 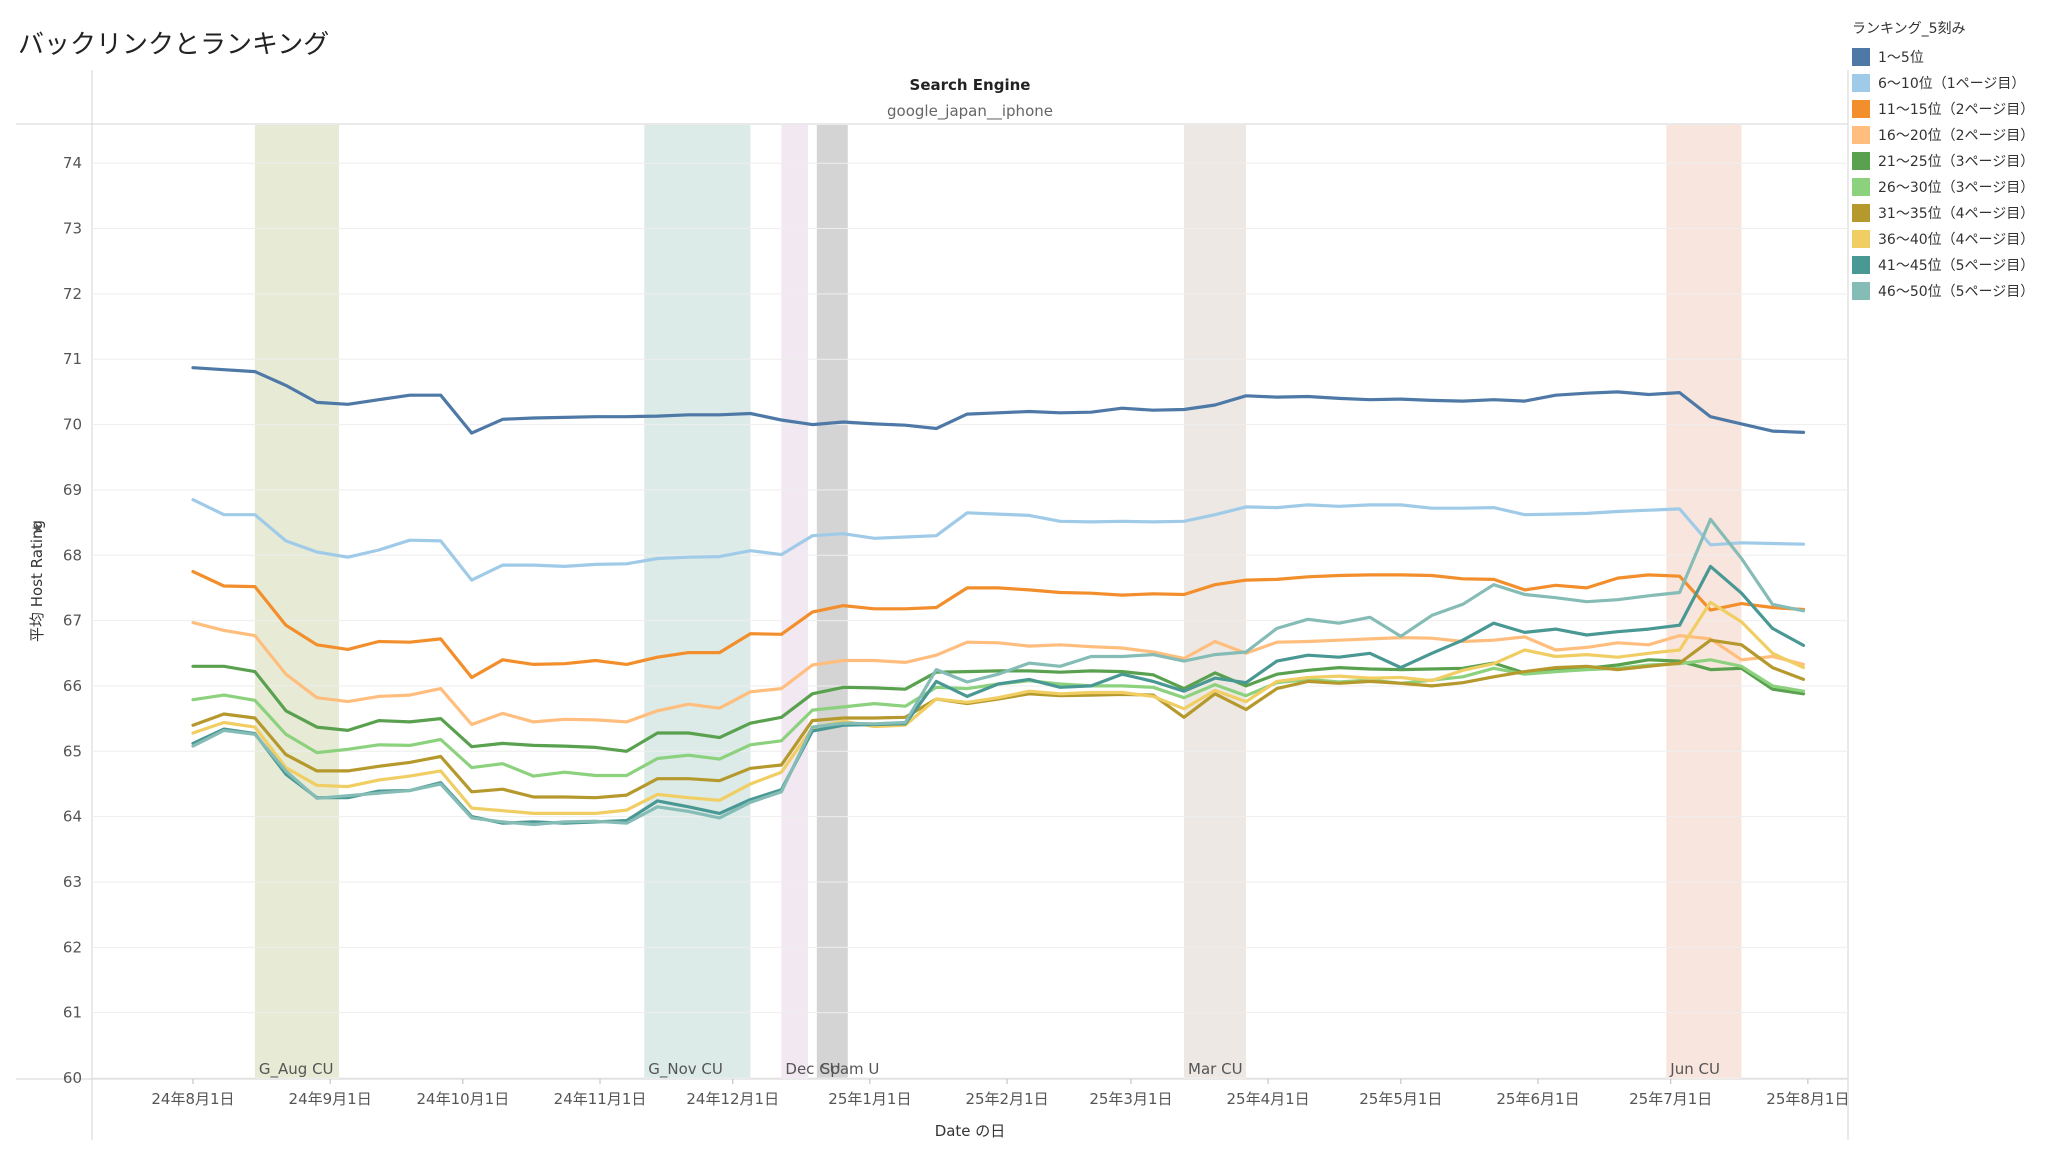 I want to click on legend-item: 6〜10位（1ページ目）, so click(x=1943, y=83).